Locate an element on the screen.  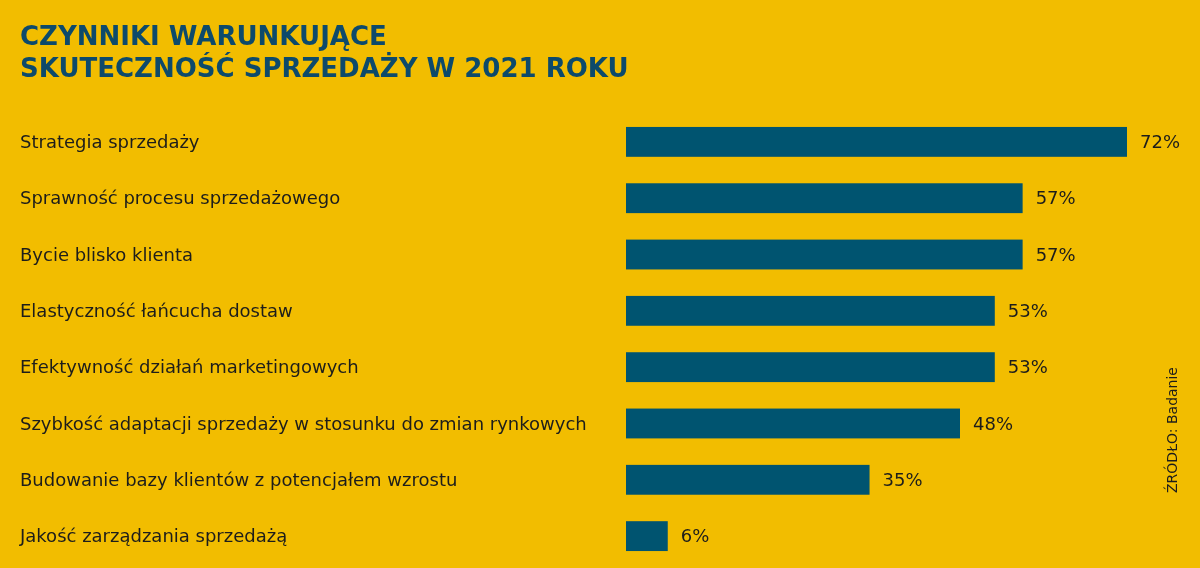
data-label: 35% is located at coordinates (902, 480).